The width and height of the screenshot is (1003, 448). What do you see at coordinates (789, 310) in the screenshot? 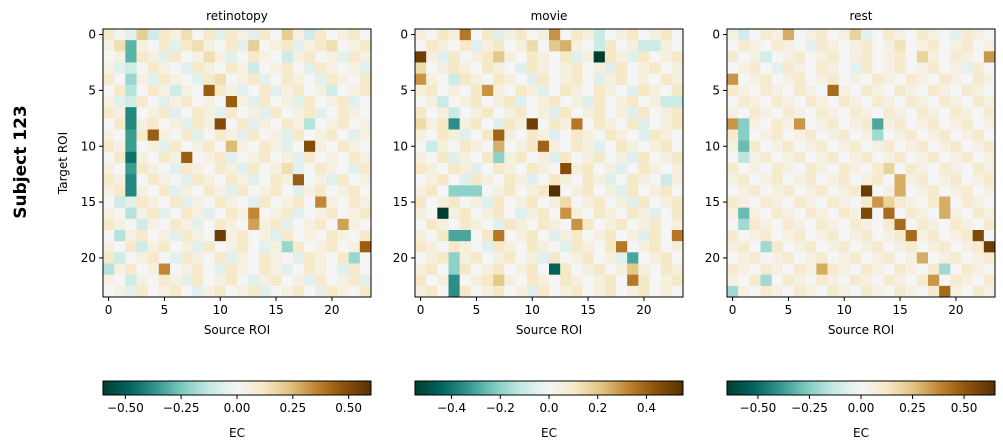
I see `x-tick-label: 5` at bounding box center [789, 310].